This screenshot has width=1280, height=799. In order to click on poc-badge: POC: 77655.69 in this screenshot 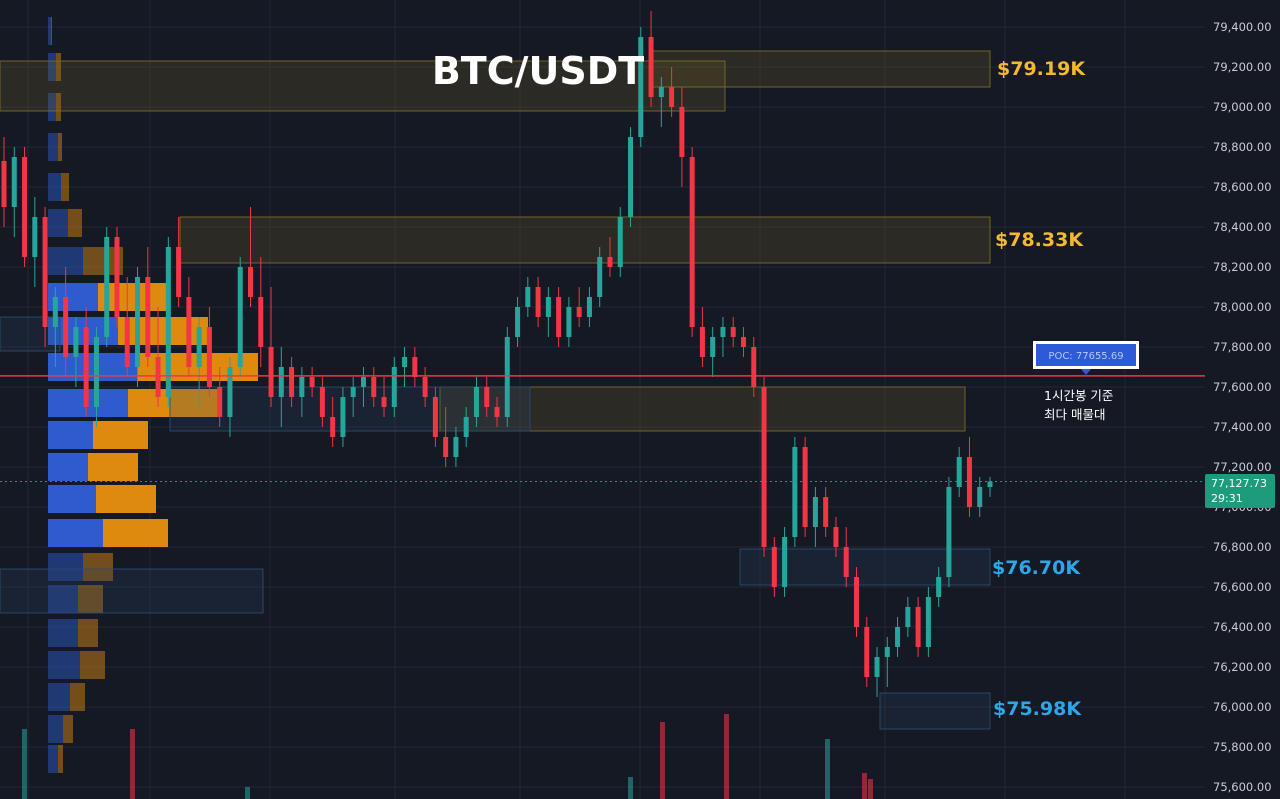, I will do `click(1086, 358)`.